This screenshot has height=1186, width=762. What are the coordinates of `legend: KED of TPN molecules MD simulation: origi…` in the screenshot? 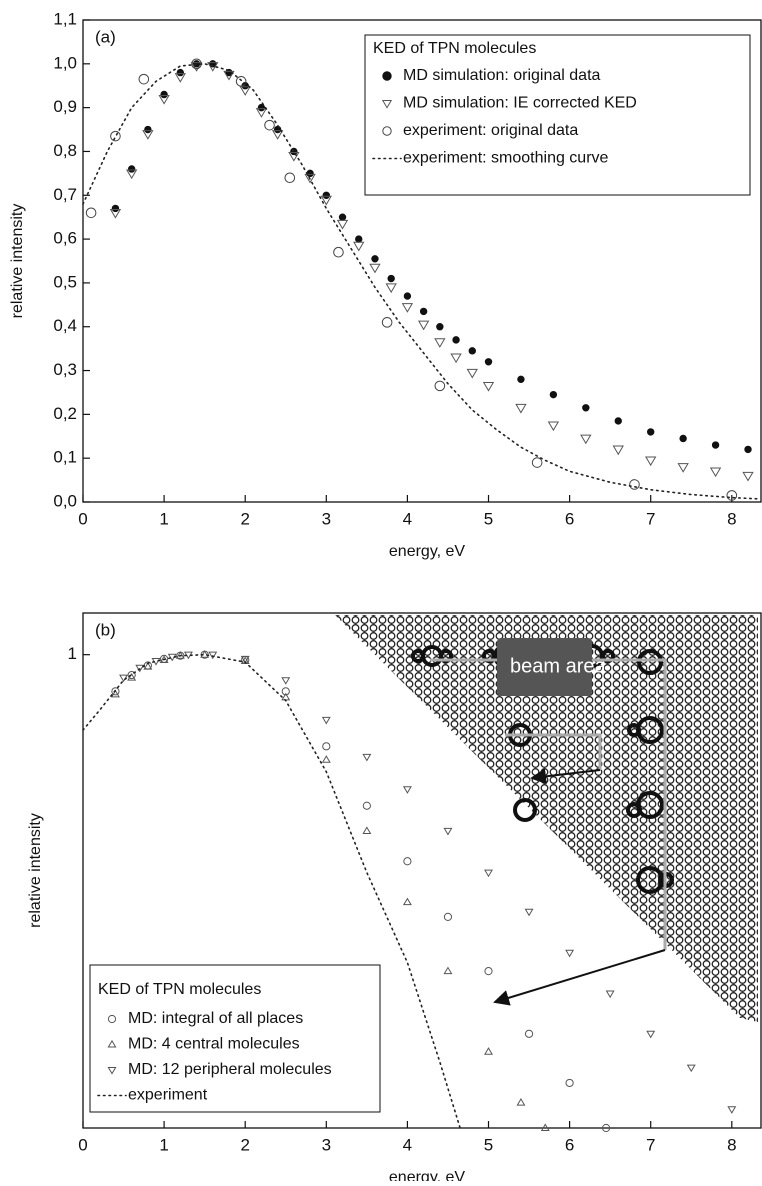 It's located at (557, 115).